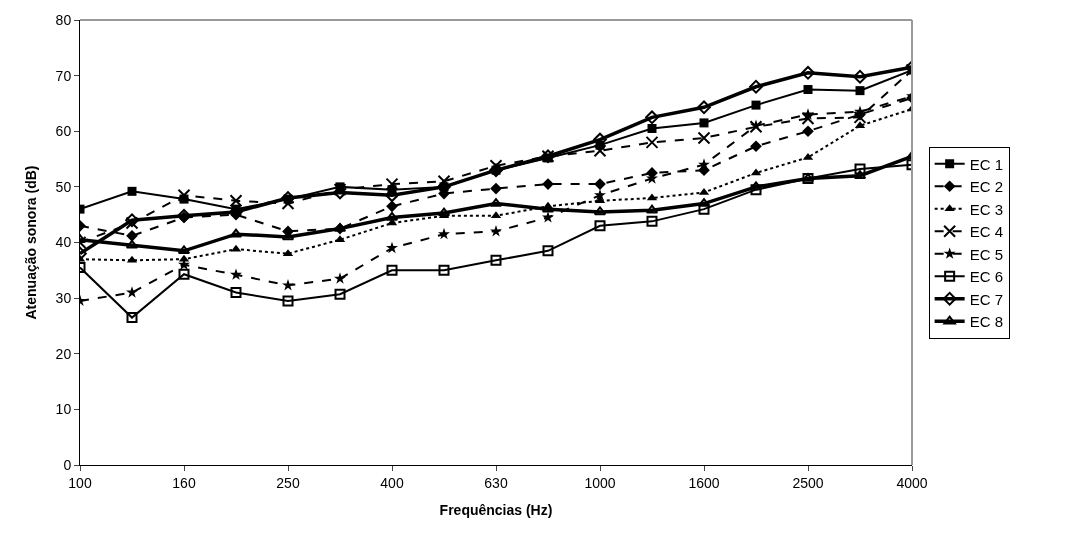  I want to click on legend-label: EC 1, so click(986, 164).